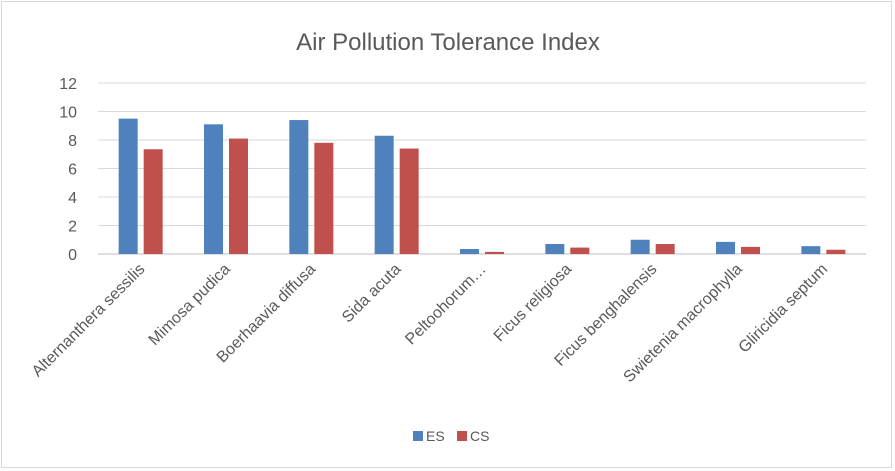  Describe the element at coordinates (68, 113) in the screenshot. I see `y-tick-label: 10` at that location.